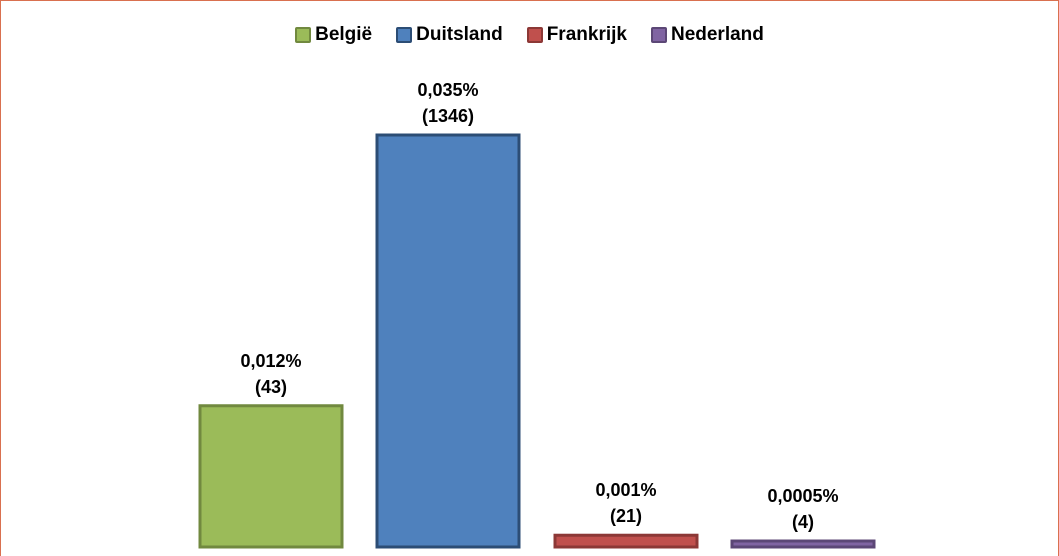 This screenshot has width=1059, height=556. Describe the element at coordinates (271, 374) in the screenshot. I see `data-label-belgi: 0,012% (43)` at that location.